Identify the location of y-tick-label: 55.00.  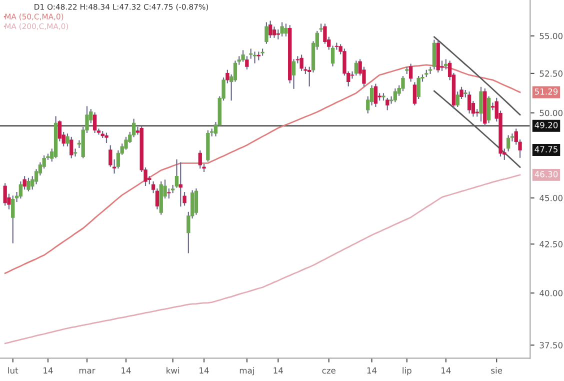
(551, 36).